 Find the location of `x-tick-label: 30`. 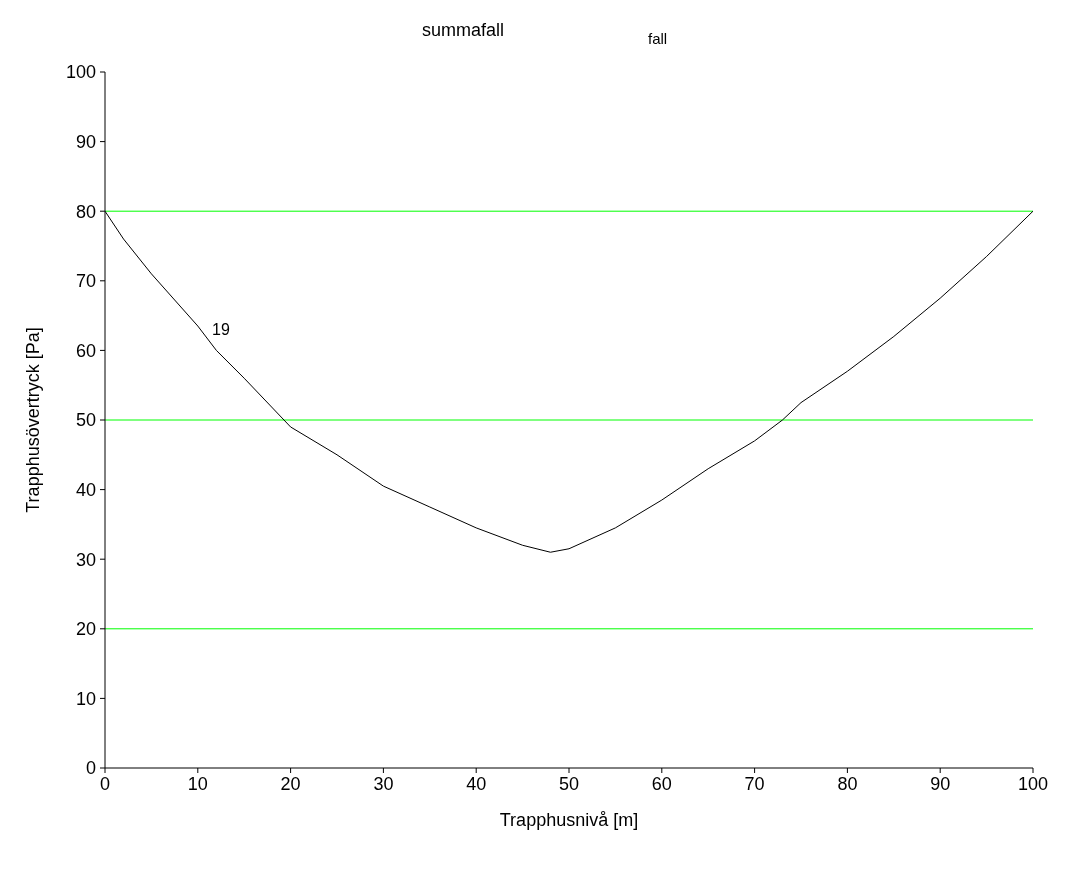

x-tick-label: 30 is located at coordinates (383, 783).